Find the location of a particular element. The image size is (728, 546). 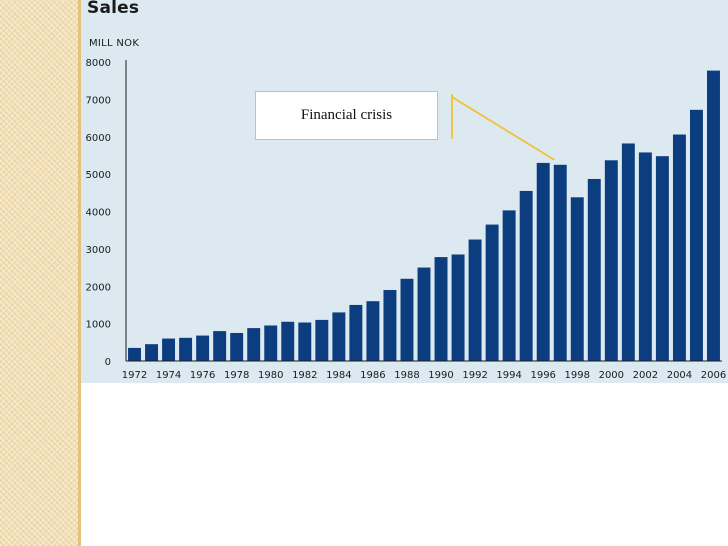

y-tick-label: 0 is located at coordinates (108, 362).